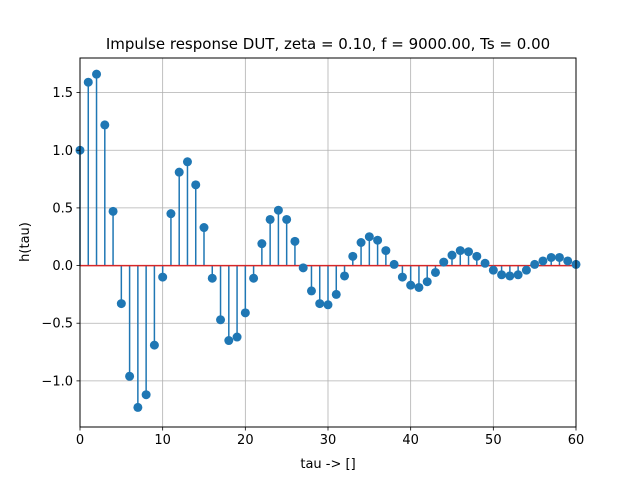  Describe the element at coordinates (80, 440) in the screenshot. I see `x-tick-label: 0` at that location.